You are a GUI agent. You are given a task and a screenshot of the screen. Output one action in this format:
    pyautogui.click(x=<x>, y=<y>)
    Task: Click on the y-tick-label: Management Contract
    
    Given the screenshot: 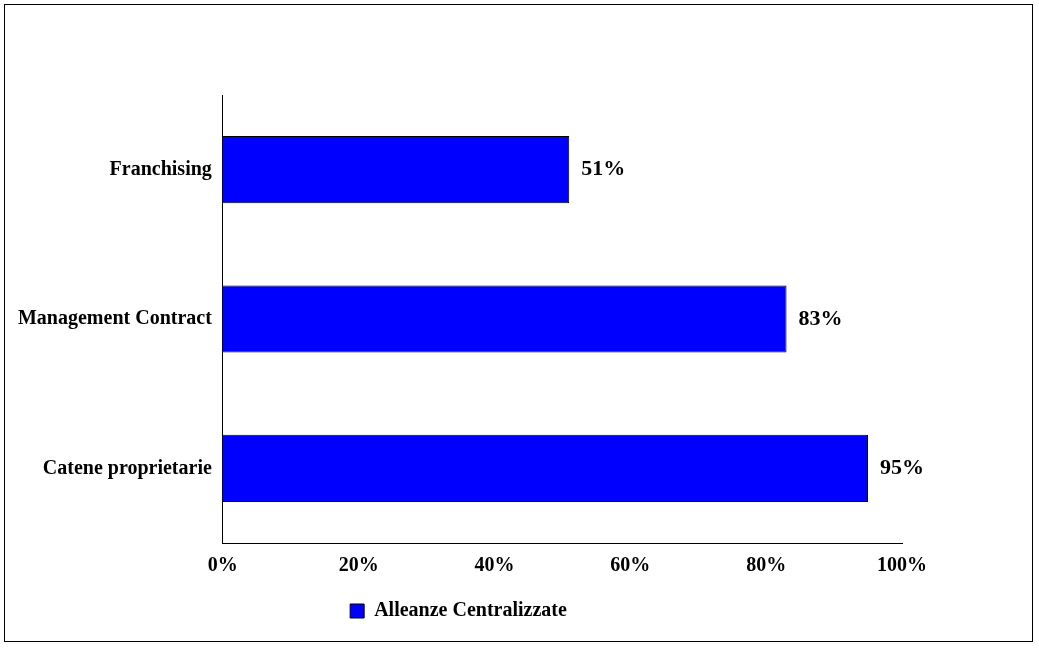 What is the action you would take?
    pyautogui.click(x=115, y=318)
    